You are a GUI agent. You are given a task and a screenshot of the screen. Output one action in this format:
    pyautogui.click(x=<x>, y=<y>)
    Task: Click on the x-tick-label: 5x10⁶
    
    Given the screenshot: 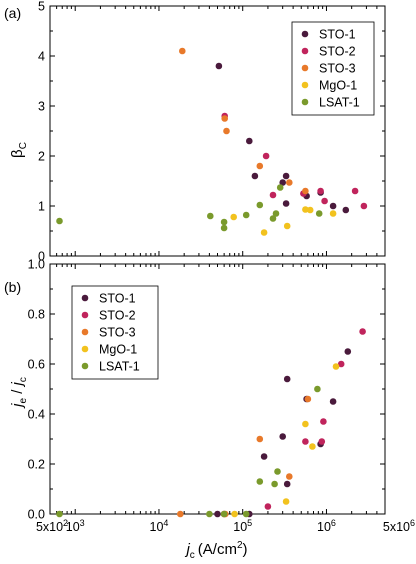 What is the action you would take?
    pyautogui.click(x=399, y=526)
    